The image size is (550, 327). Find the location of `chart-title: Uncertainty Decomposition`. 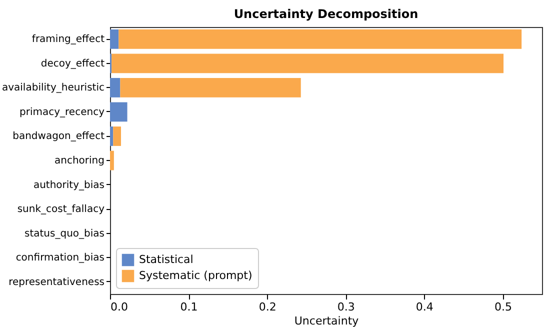

chart-title: Uncertainty Decomposition is located at coordinates (326, 14).